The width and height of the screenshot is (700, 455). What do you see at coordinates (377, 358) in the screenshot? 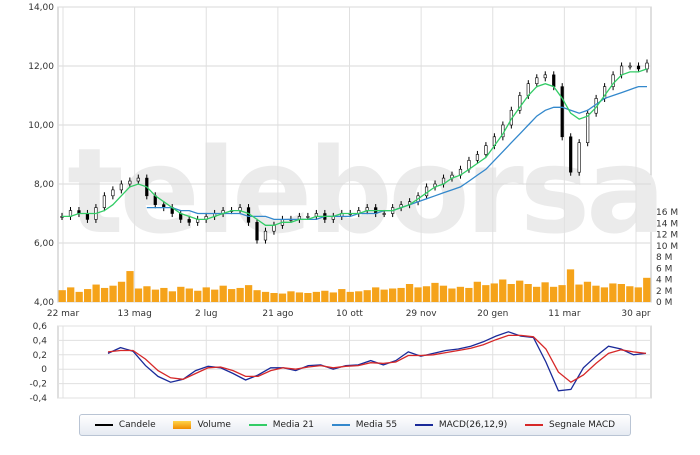
I see `macd-signal-line` at bounding box center [377, 358].